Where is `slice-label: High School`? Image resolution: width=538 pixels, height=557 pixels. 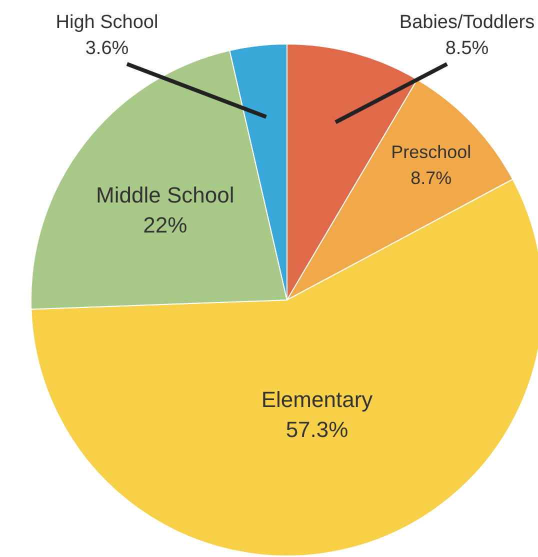
slice-label: High School is located at coordinates (107, 22).